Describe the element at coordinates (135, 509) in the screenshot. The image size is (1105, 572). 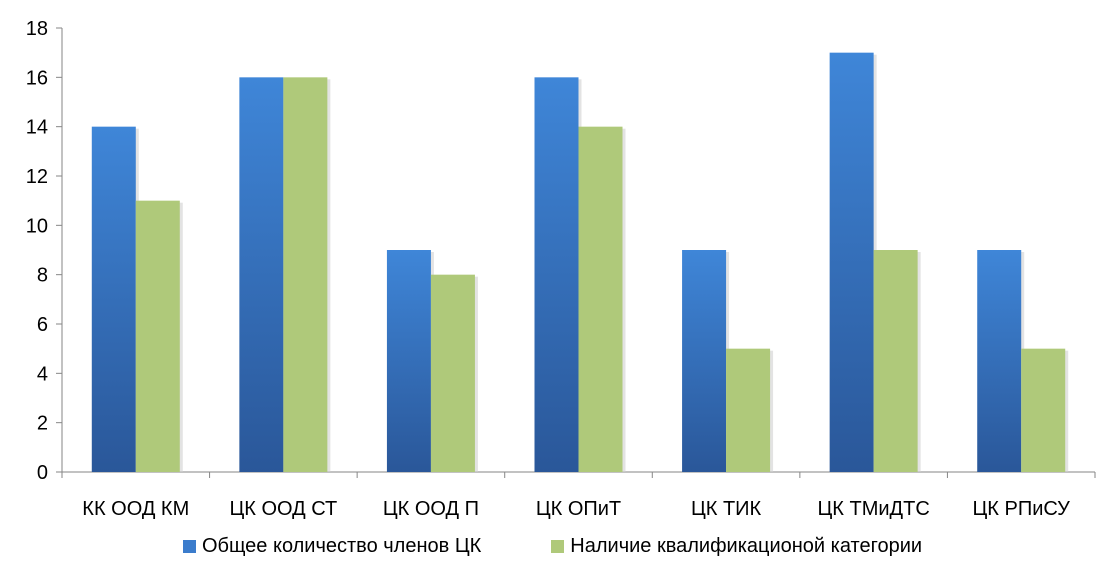
I see `x-tick-label: КК ООД КМ` at that location.